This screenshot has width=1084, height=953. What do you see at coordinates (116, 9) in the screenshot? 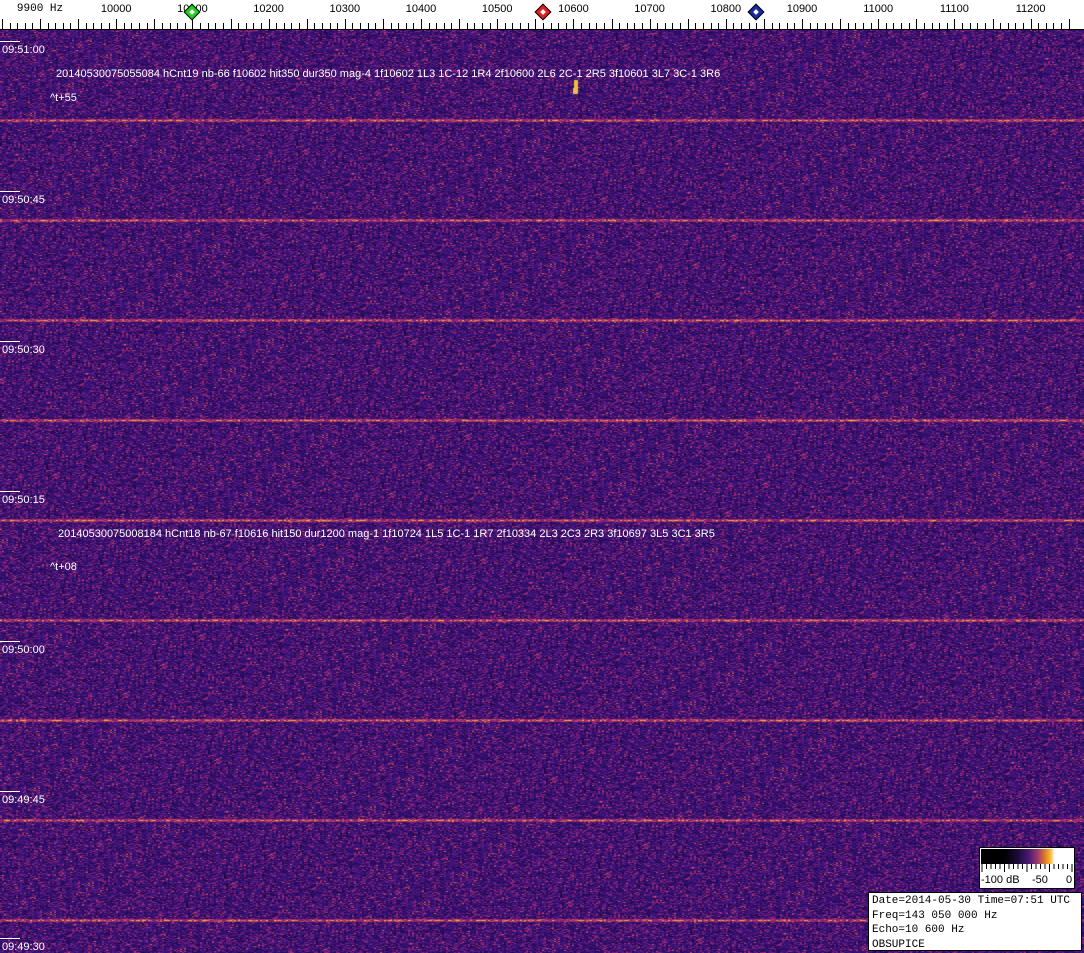
I see `frequency-tick-label: 10000` at bounding box center [116, 9].